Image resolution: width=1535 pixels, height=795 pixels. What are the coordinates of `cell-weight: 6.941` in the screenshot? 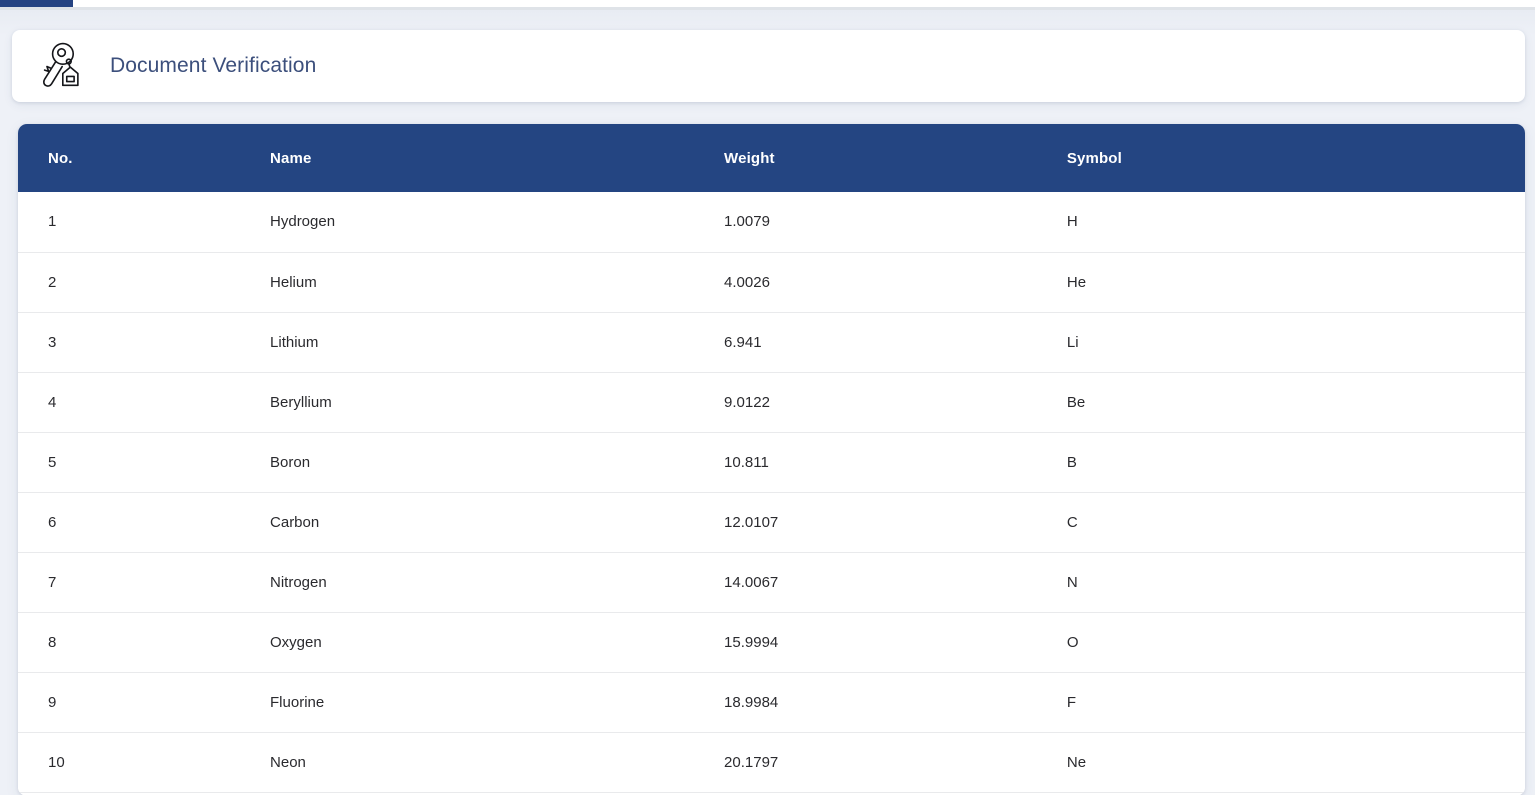 It's located at (895, 342).